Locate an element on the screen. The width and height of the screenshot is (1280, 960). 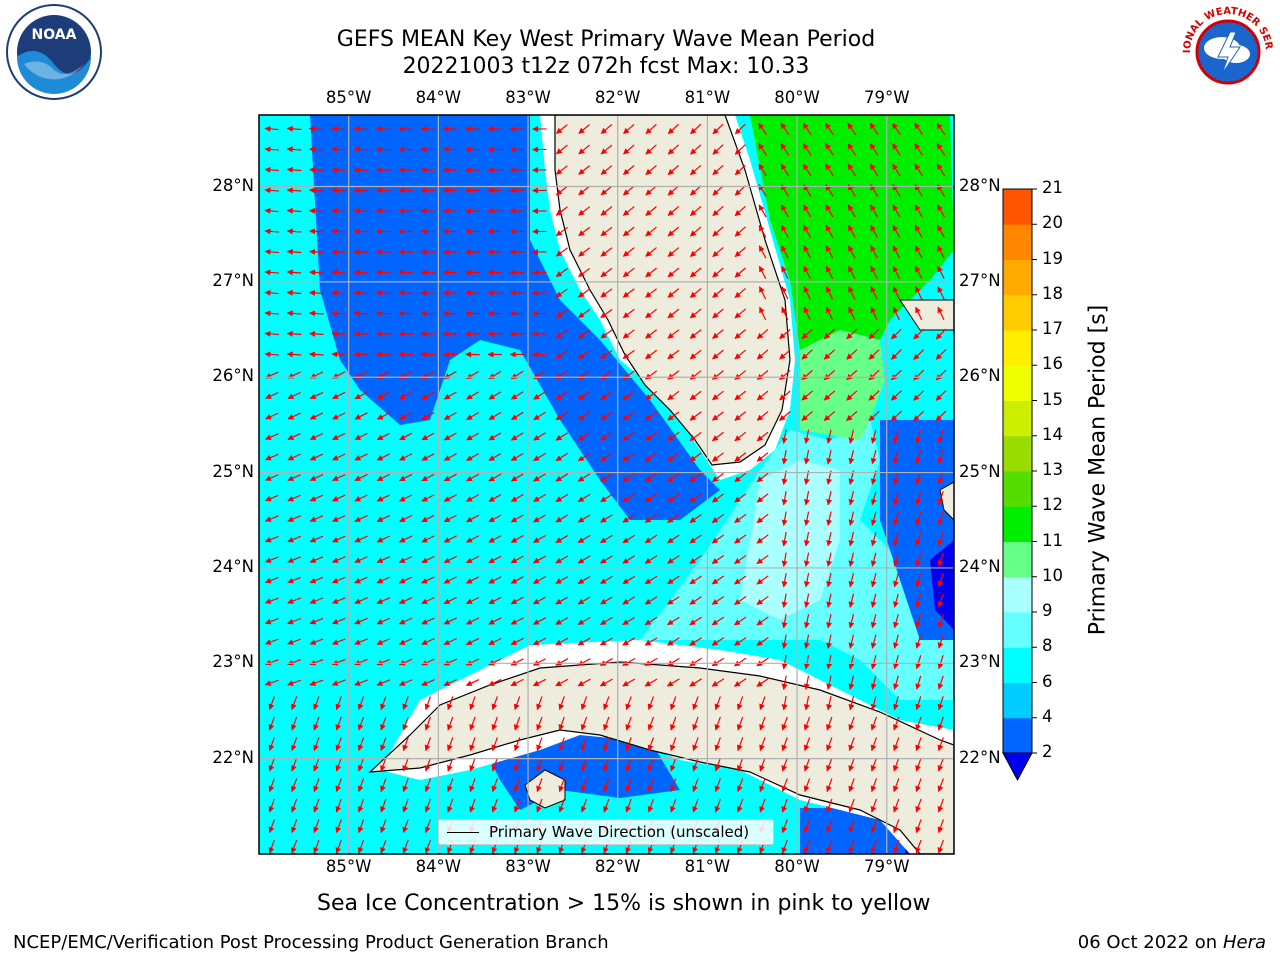
colorbar-segment is located at coordinates (1017, 594).